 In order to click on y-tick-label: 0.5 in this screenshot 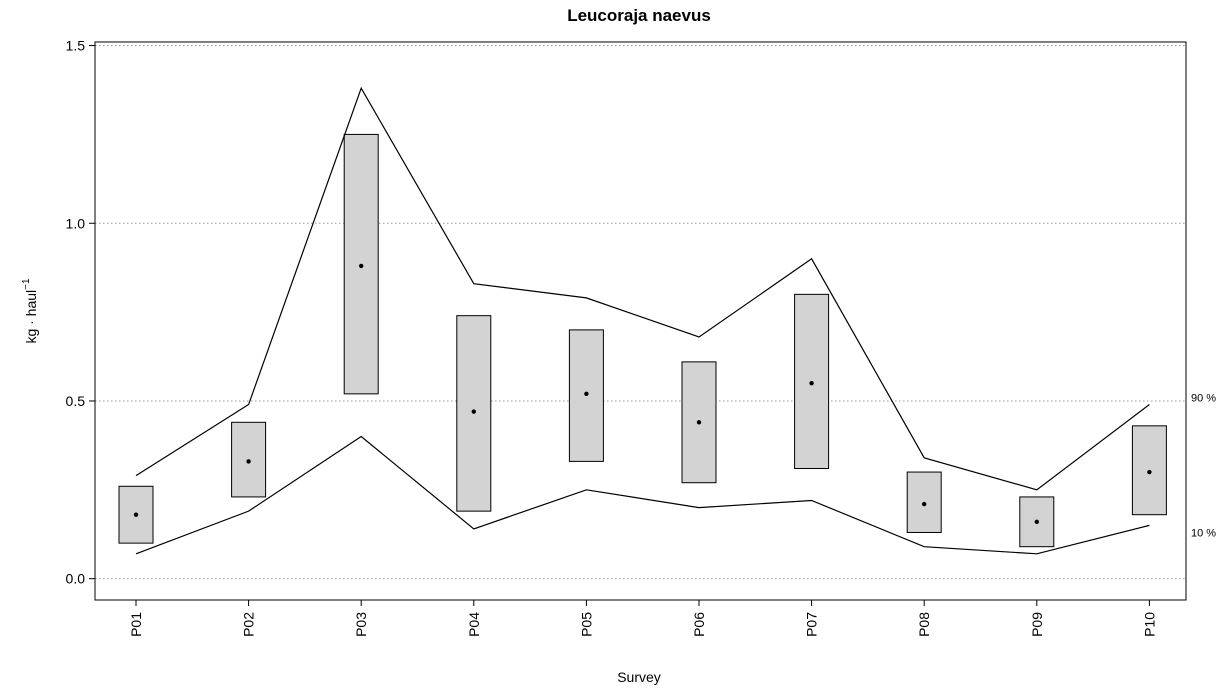, I will do `click(76, 401)`.